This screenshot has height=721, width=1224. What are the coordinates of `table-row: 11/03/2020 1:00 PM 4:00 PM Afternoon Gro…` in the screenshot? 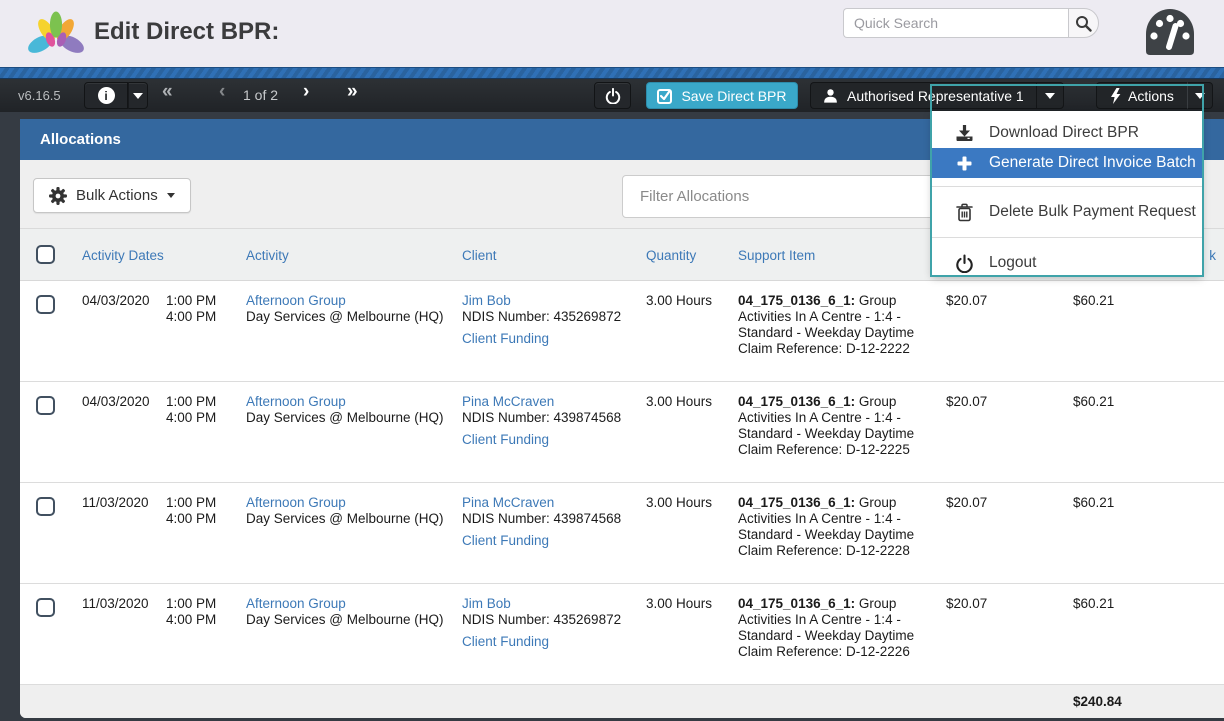 It's located at (622, 634).